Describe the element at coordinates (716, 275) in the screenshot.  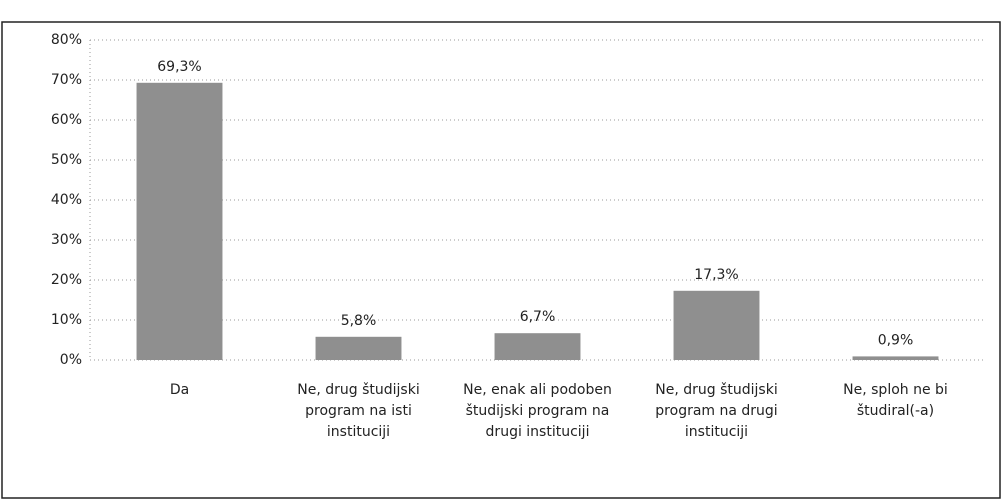
I see `value-label: 17,3%` at that location.